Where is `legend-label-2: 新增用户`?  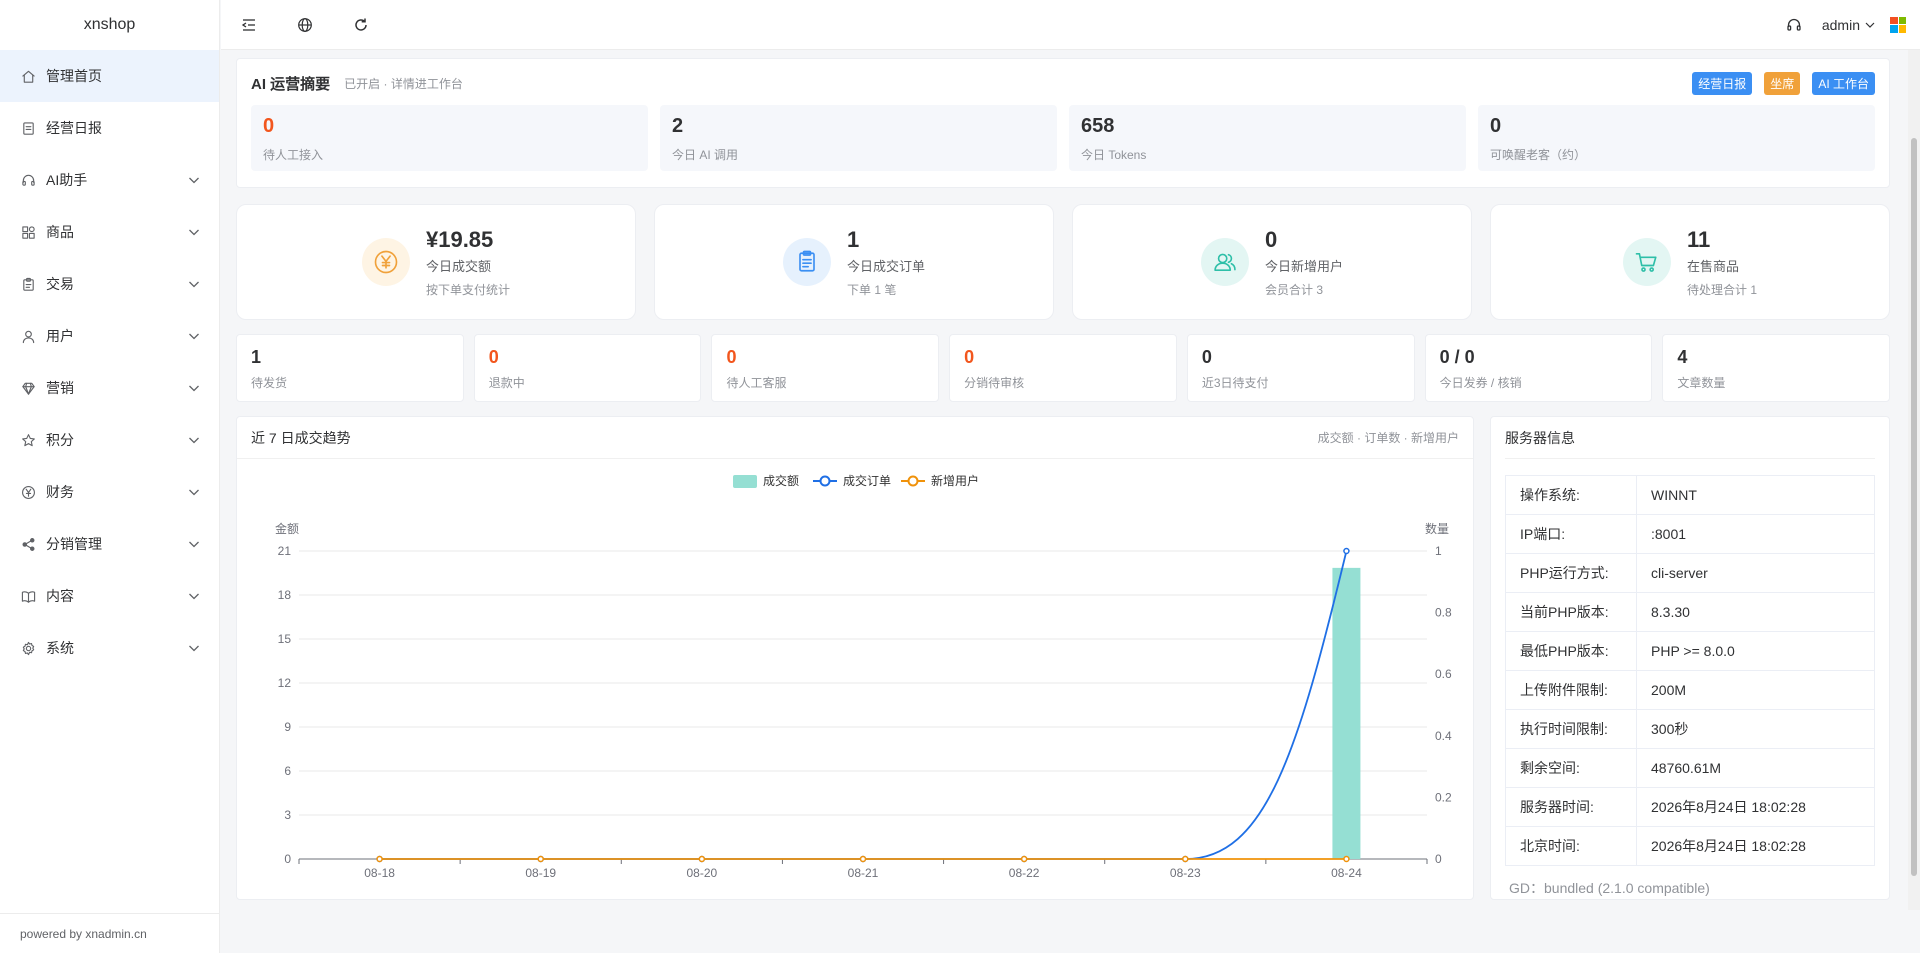 legend-label-2: 新增用户 is located at coordinates (955, 480).